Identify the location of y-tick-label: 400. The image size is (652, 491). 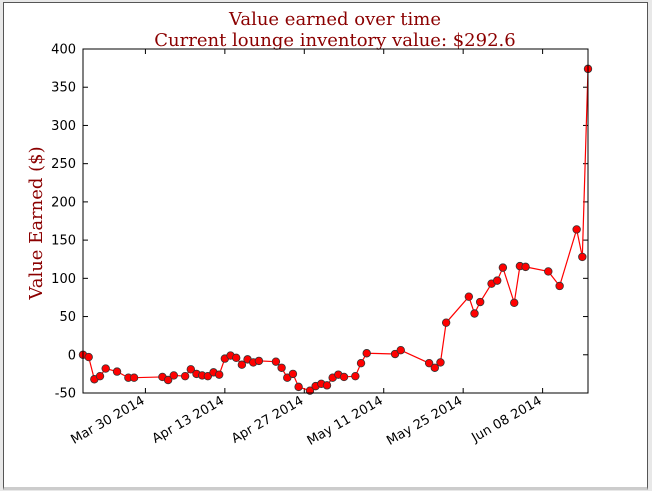
(63, 50).